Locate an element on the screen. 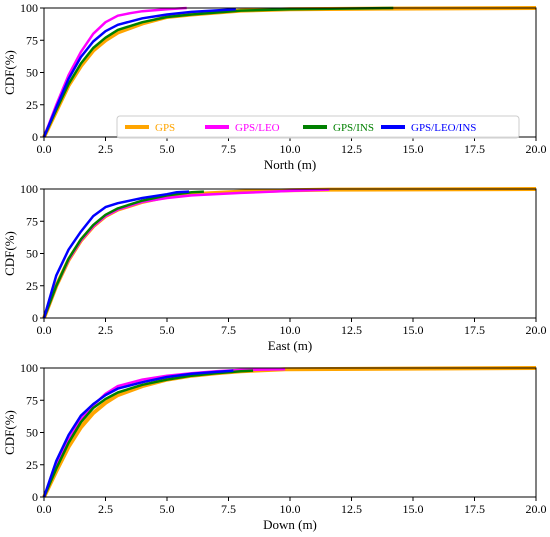  x-axis-label: East (m) is located at coordinates (290, 345).